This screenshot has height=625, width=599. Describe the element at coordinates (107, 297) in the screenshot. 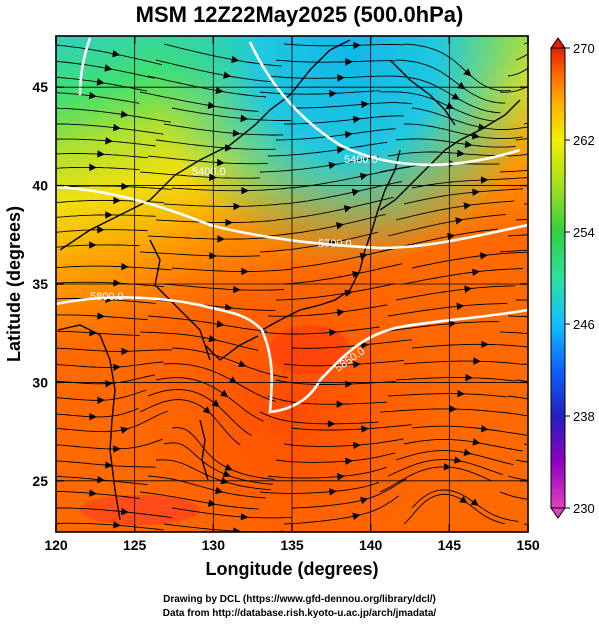

I see `contour-label-5800: 5800.0` at that location.